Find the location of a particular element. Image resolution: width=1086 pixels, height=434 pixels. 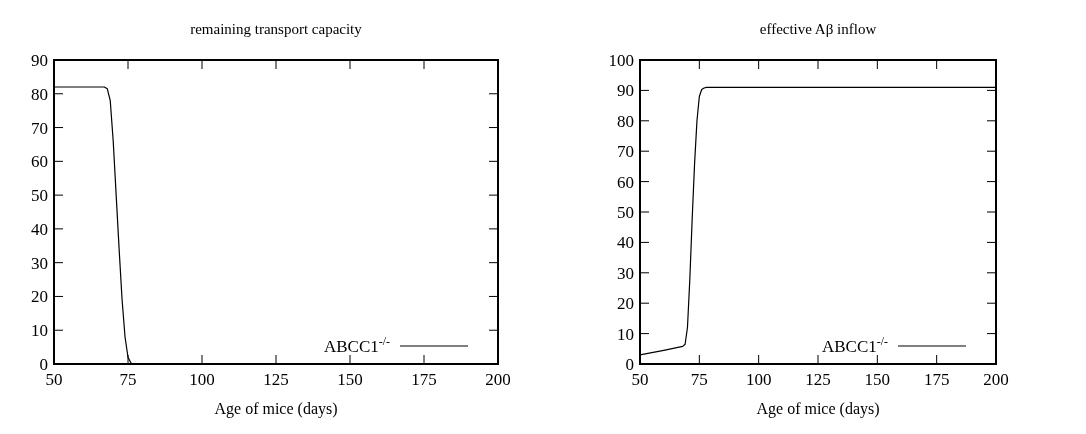

chart-title: effective Aβ inflow is located at coordinates (818, 29).